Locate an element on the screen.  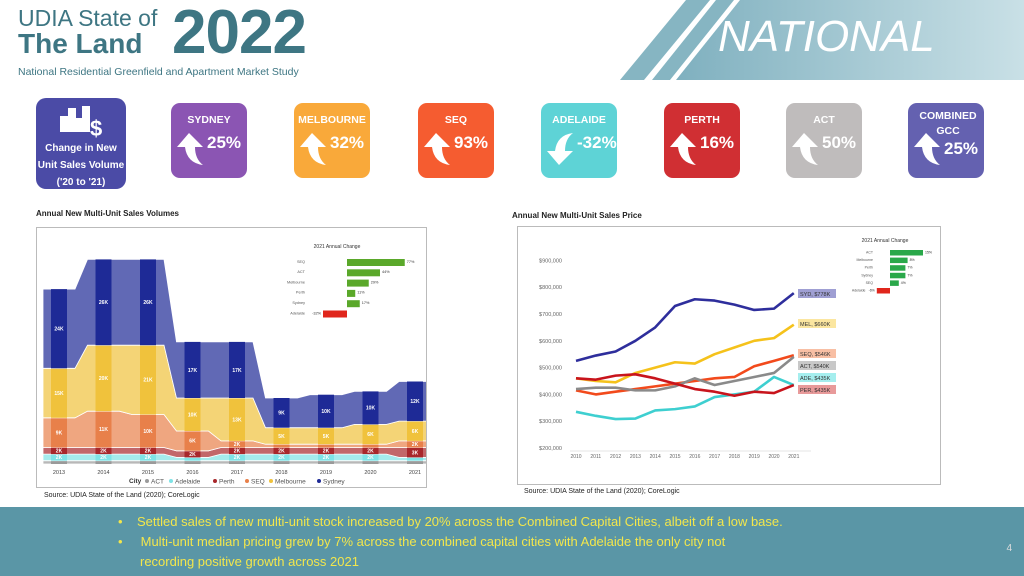
data-label: 3K is located at coordinates (415, 453).